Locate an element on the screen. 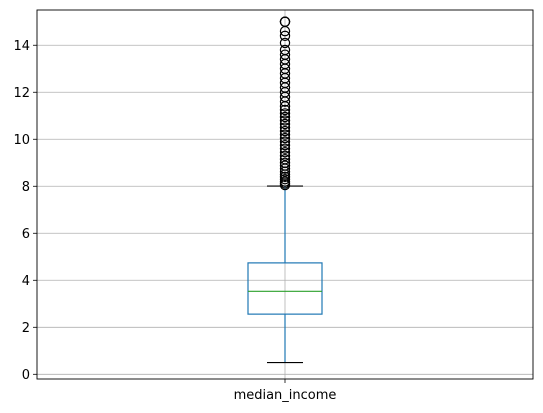 The image size is (543, 413). y-tick-label: 0 is located at coordinates (26, 375).